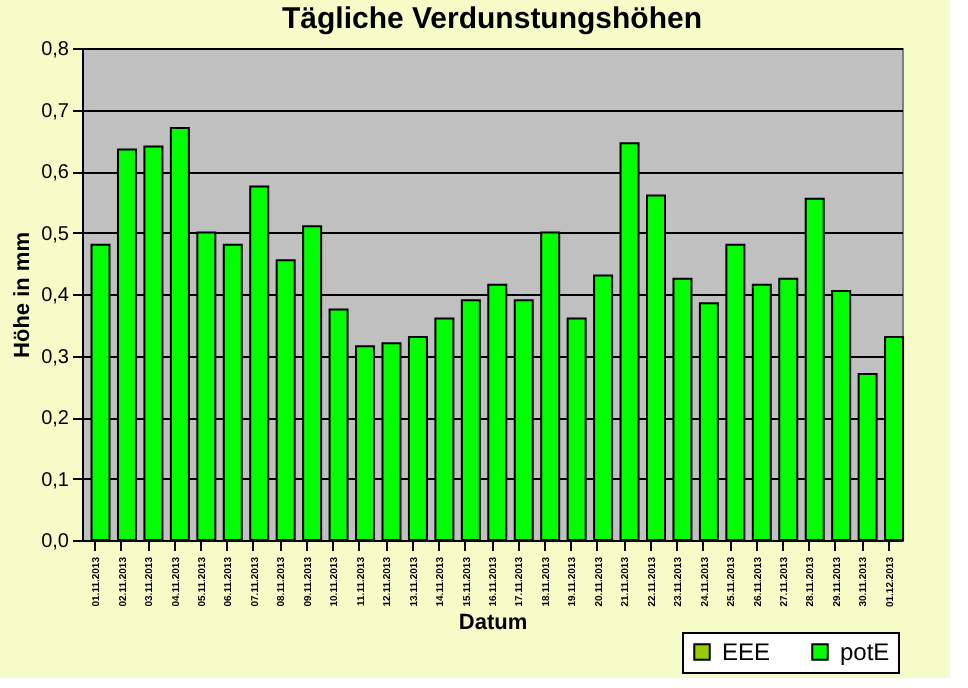  Describe the element at coordinates (55, 234) in the screenshot. I see `y-tick-label: 0,5` at that location.